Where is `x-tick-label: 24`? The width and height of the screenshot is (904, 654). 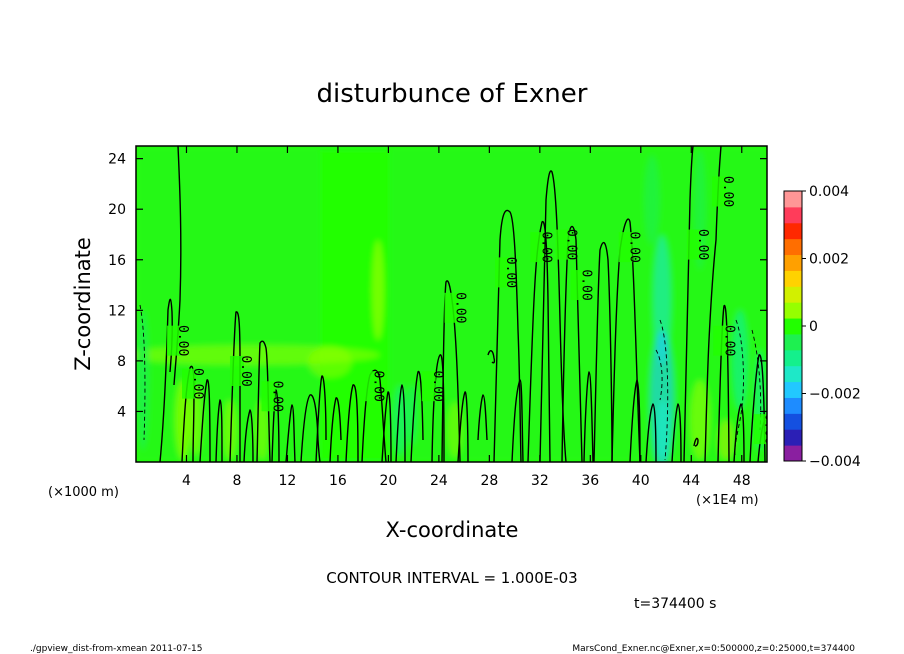
x-tick-label: 24 is located at coordinates (439, 481).